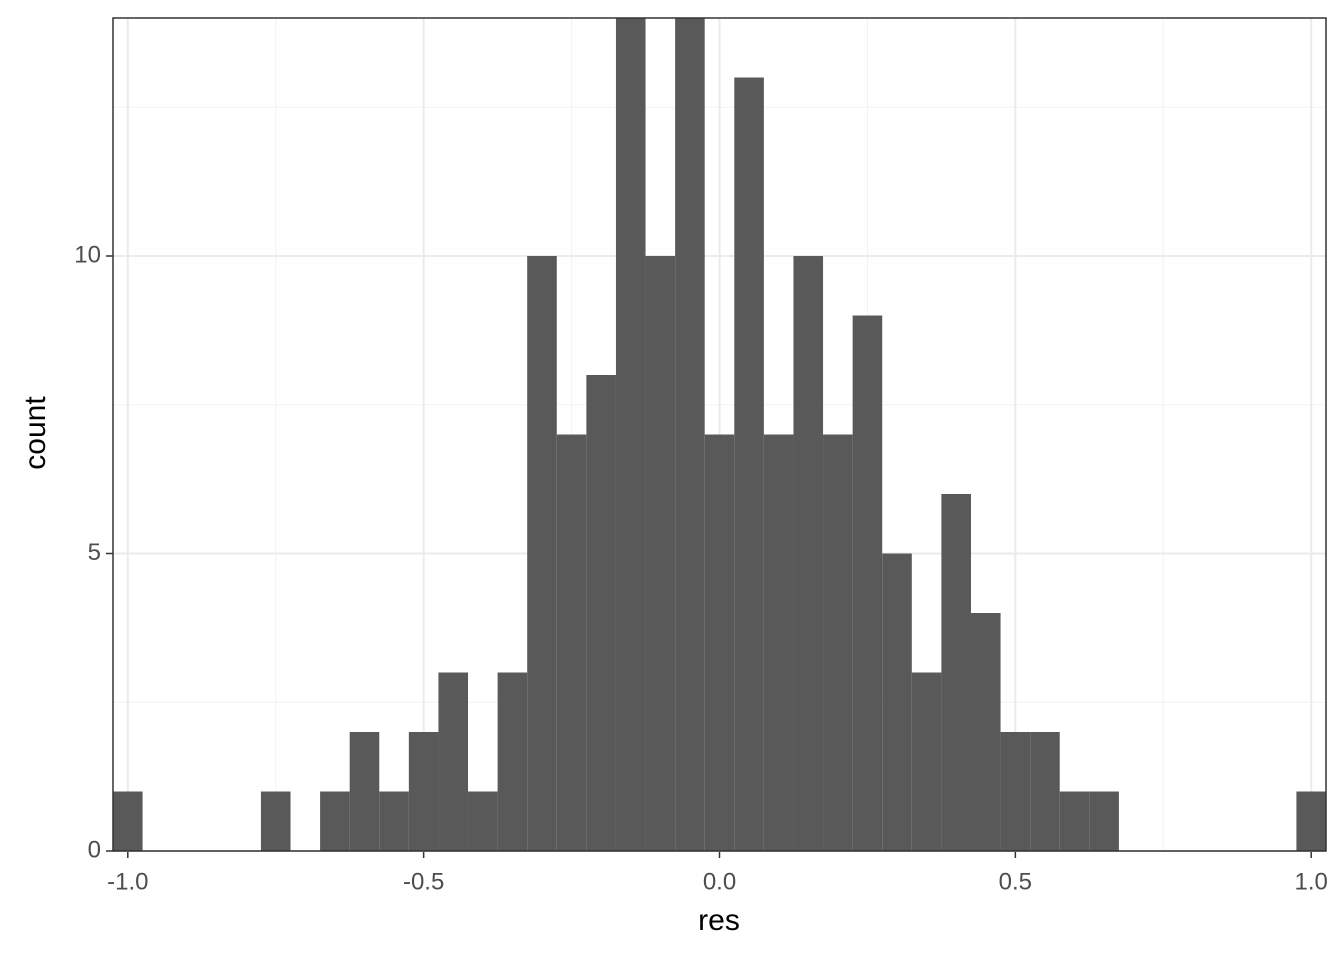 This screenshot has width=1344, height=960. Describe the element at coordinates (94, 552) in the screenshot. I see `y-tick-label: 5` at that location.